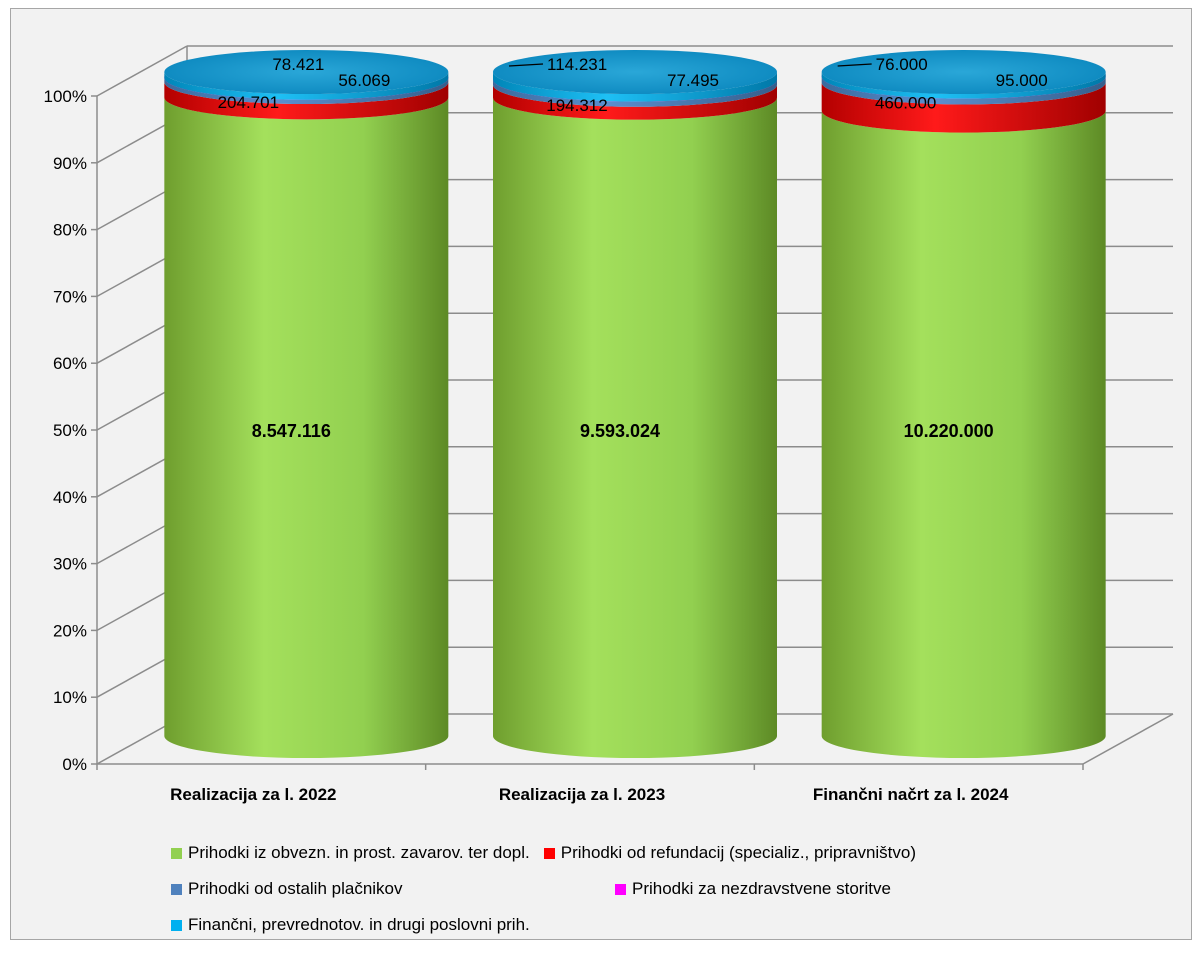 The image size is (1202, 954). Describe the element at coordinates (295, 888) in the screenshot. I see `legend-label: Prihodki od ostalih plačnikov` at that location.